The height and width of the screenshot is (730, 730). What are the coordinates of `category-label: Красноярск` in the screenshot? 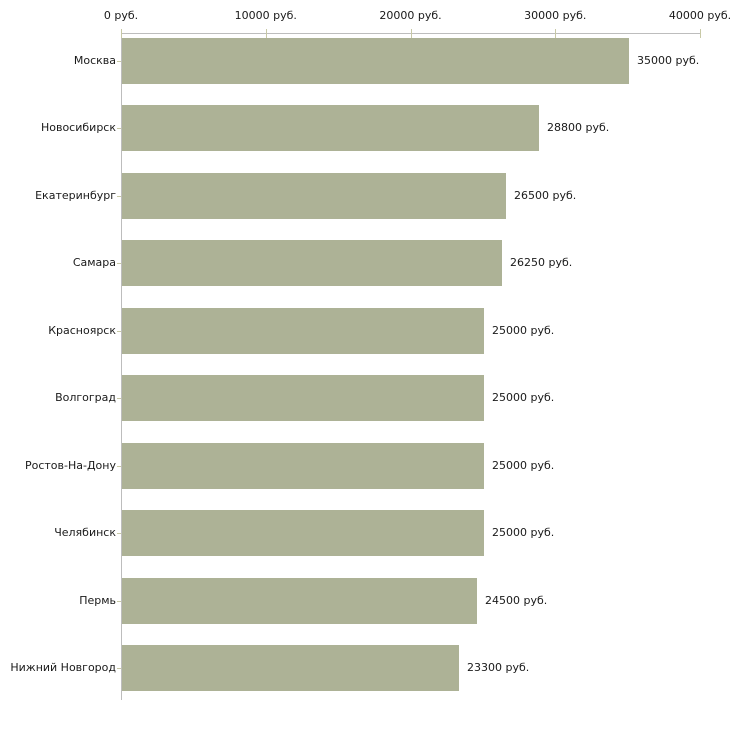 It's located at (82, 330).